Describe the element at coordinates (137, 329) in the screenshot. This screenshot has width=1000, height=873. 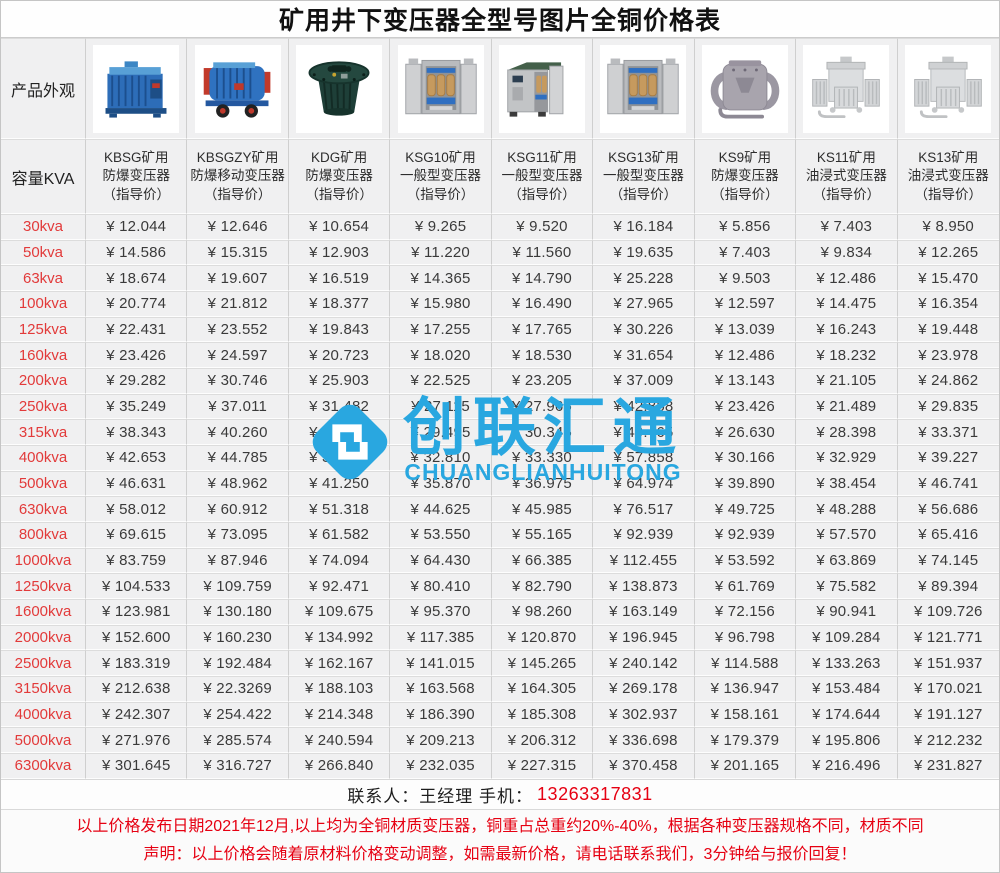
I see `price-cell: ¥ 22.431` at that location.